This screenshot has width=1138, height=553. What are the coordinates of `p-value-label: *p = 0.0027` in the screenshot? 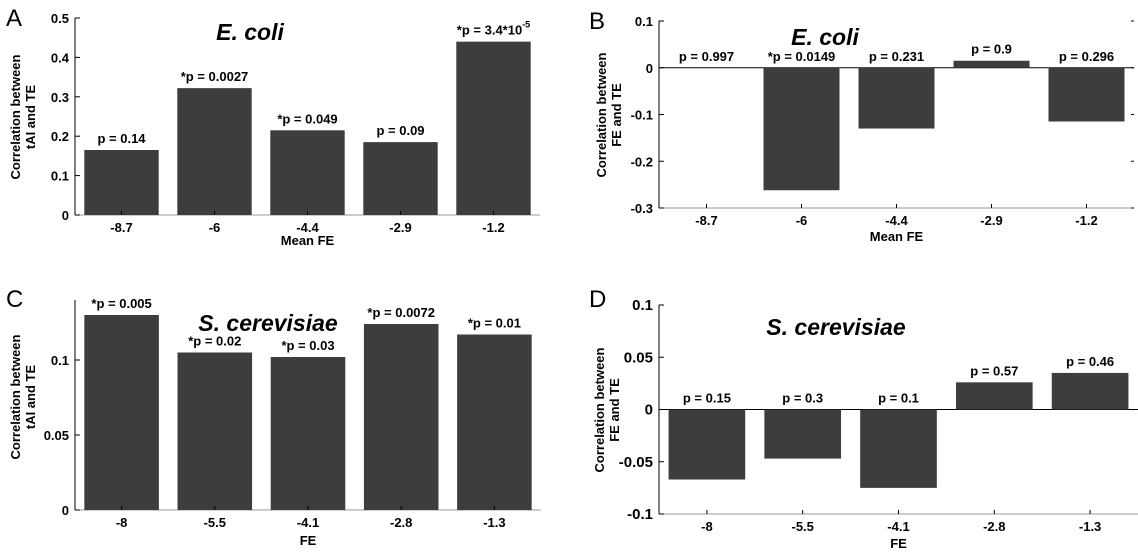 It's located at (215, 76).